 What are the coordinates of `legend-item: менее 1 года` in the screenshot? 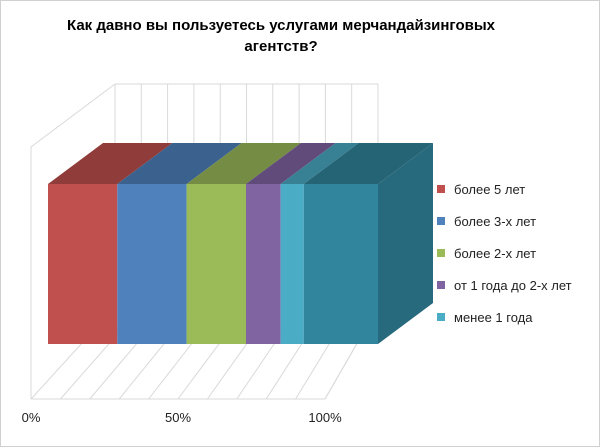 It's located at (517, 317).